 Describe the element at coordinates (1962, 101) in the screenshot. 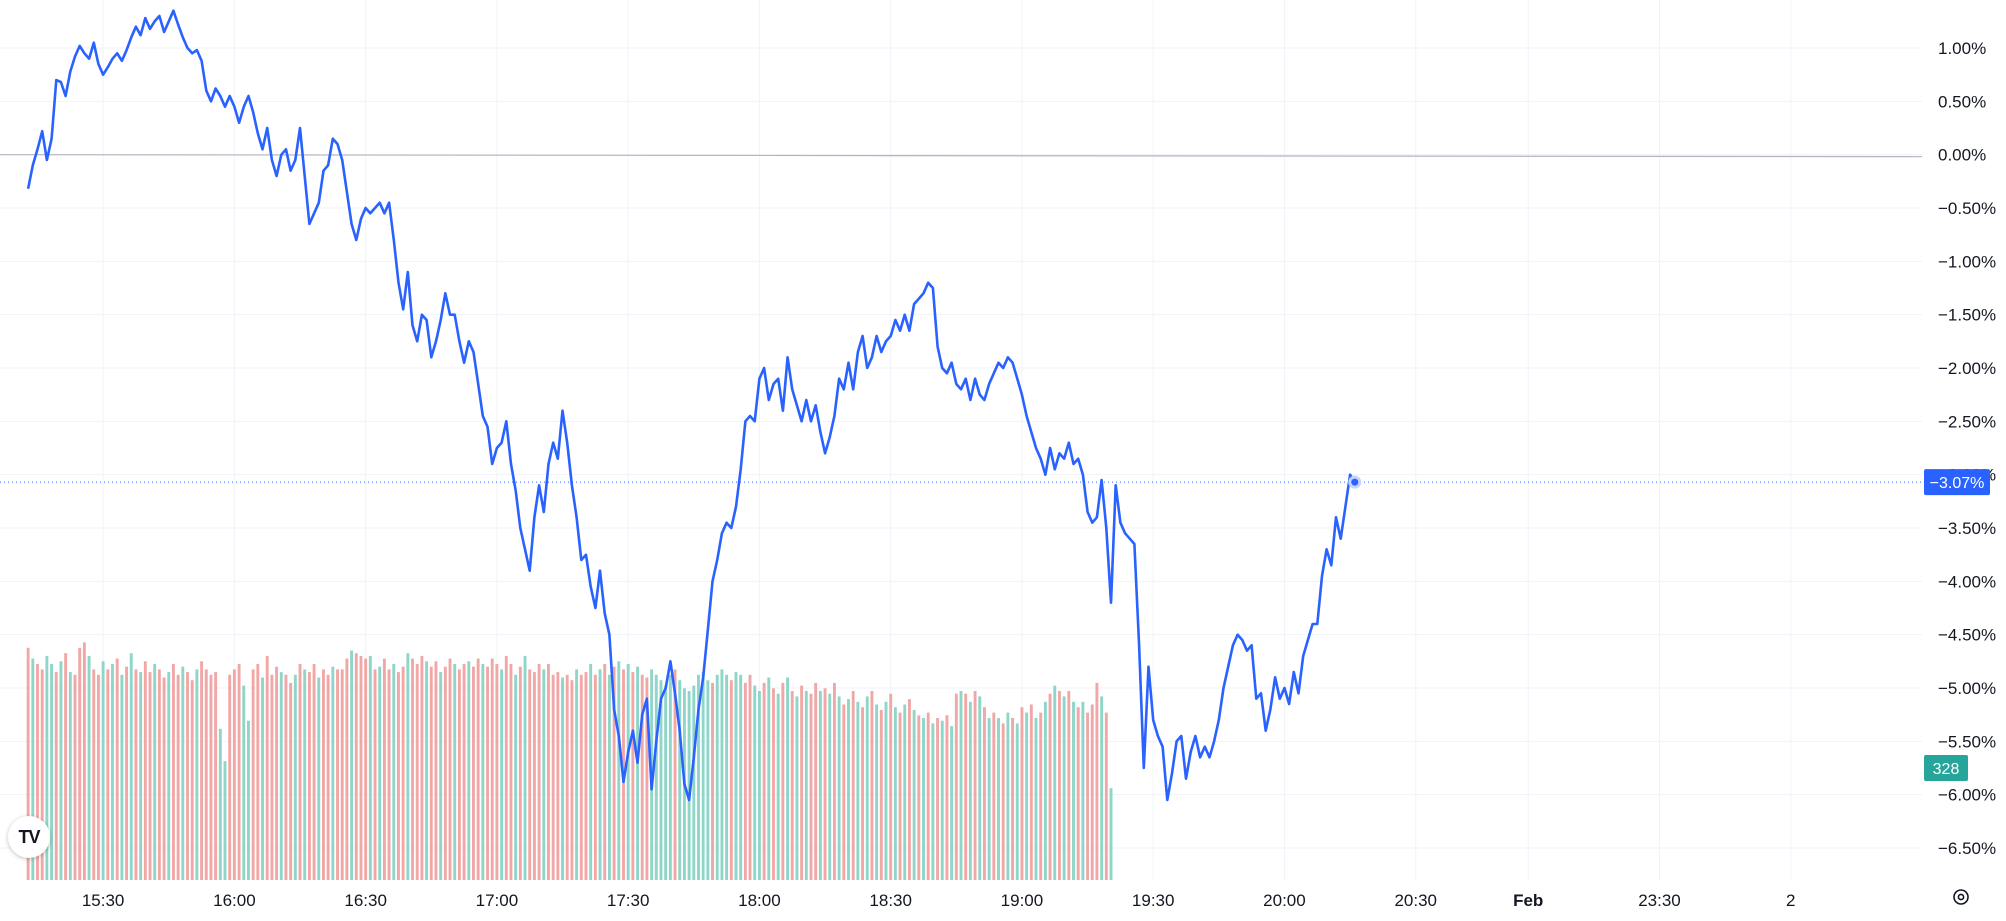

I see `y-tick-label: 0.50%` at that location.